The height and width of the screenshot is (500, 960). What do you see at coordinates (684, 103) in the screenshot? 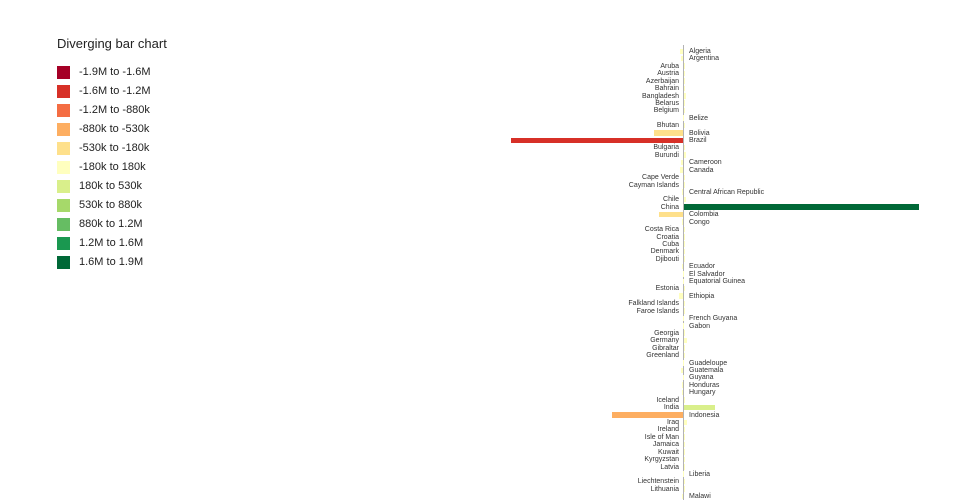
I see `bar-belarus` at bounding box center [684, 103].